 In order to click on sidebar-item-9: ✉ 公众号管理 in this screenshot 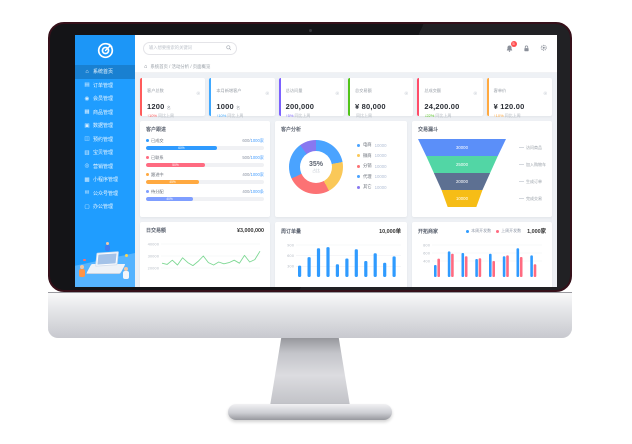, I will do `click(105, 194)`.